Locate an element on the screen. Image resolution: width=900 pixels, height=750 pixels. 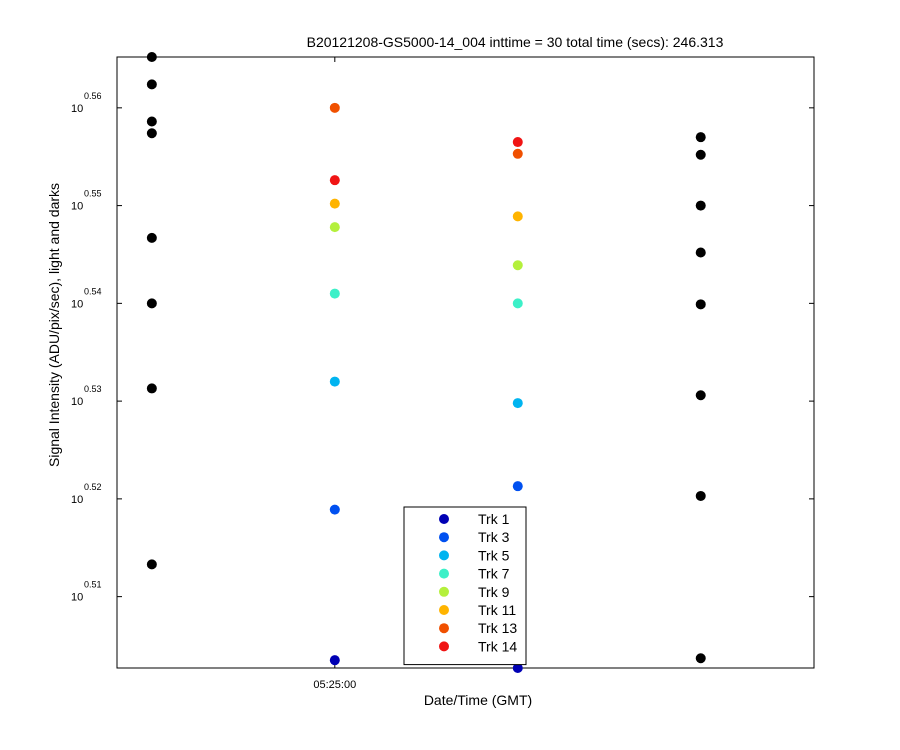
legend-label: Trk 3 is located at coordinates (494, 537).